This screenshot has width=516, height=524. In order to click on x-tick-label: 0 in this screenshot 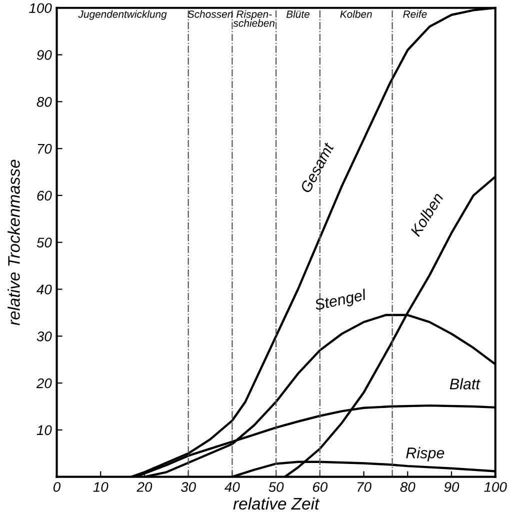, I will do `click(57, 487)`.